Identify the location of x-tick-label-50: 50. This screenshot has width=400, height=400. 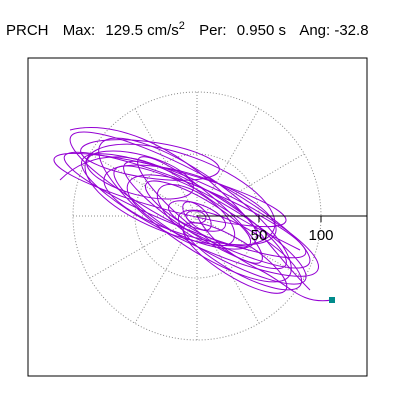
(259, 235).